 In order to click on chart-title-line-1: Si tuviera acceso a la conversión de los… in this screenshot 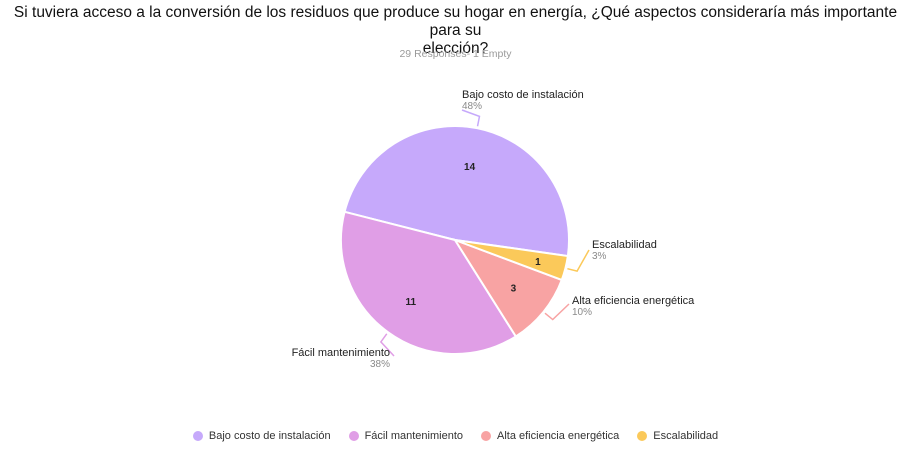, I will do `click(455, 21)`.